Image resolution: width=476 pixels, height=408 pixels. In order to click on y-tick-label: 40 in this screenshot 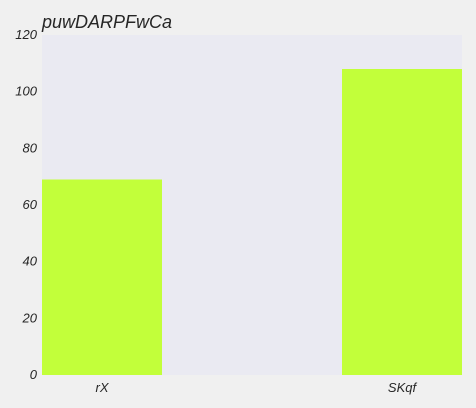, I will do `click(30, 261)`.